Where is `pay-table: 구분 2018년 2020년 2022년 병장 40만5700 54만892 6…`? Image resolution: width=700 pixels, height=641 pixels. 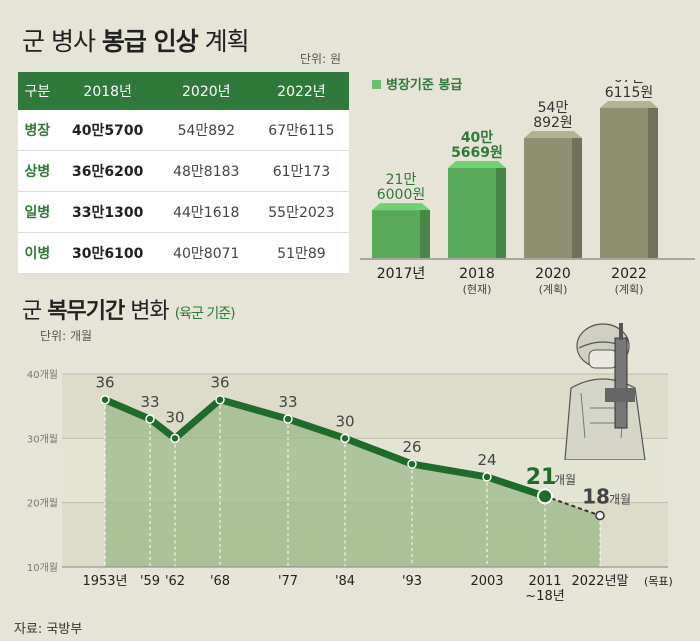
pay-table: 구분 2018년 2020년 2022년 병장 40만5700 54만892 6… is located at coordinates (183, 173).